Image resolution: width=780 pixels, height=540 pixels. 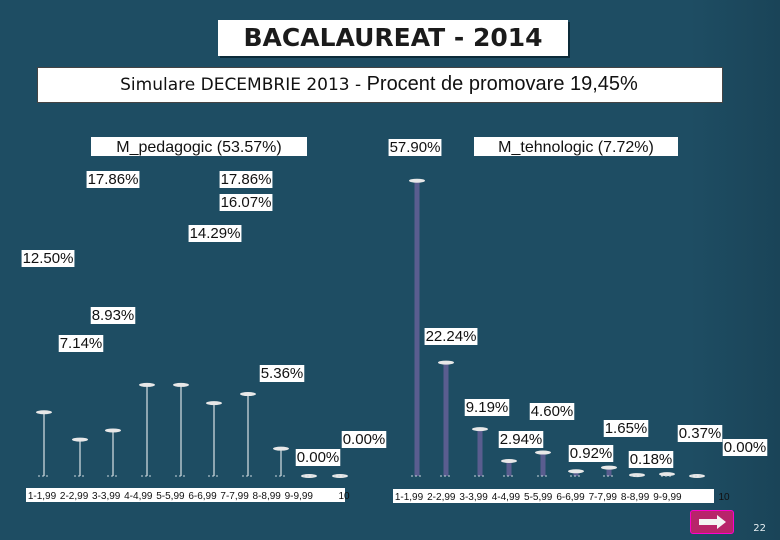 What do you see at coordinates (570, 497) in the screenshot?
I see `category-label-tehnologic: 6-6,99` at bounding box center [570, 497].